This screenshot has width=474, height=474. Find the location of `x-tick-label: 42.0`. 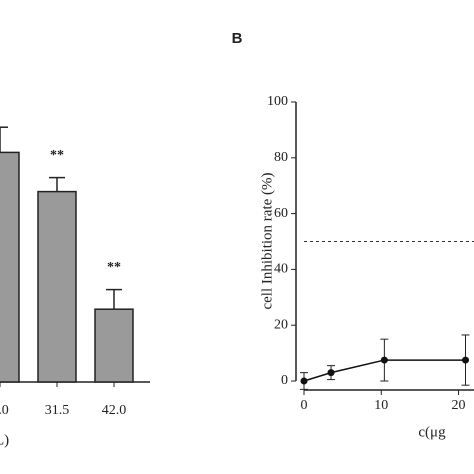

x-tick-label: 42.0 is located at coordinates (114, 410).